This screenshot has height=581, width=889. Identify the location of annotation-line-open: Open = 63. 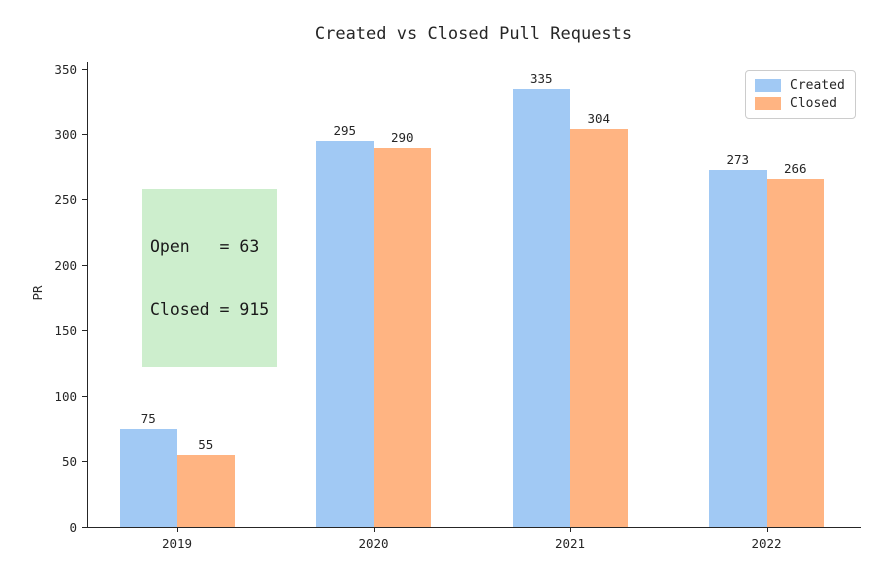
(205, 246).